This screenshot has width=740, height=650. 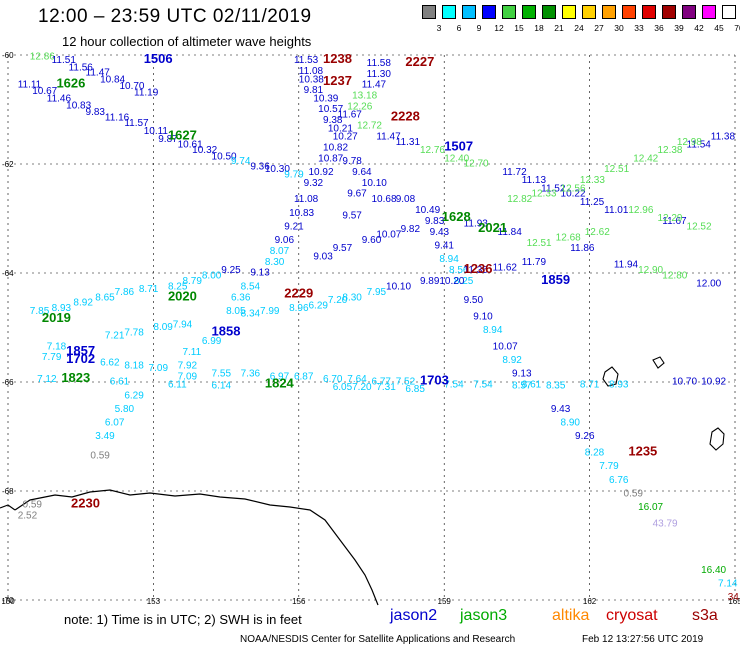 I want to click on pass-time-label: 1858, so click(x=226, y=331).